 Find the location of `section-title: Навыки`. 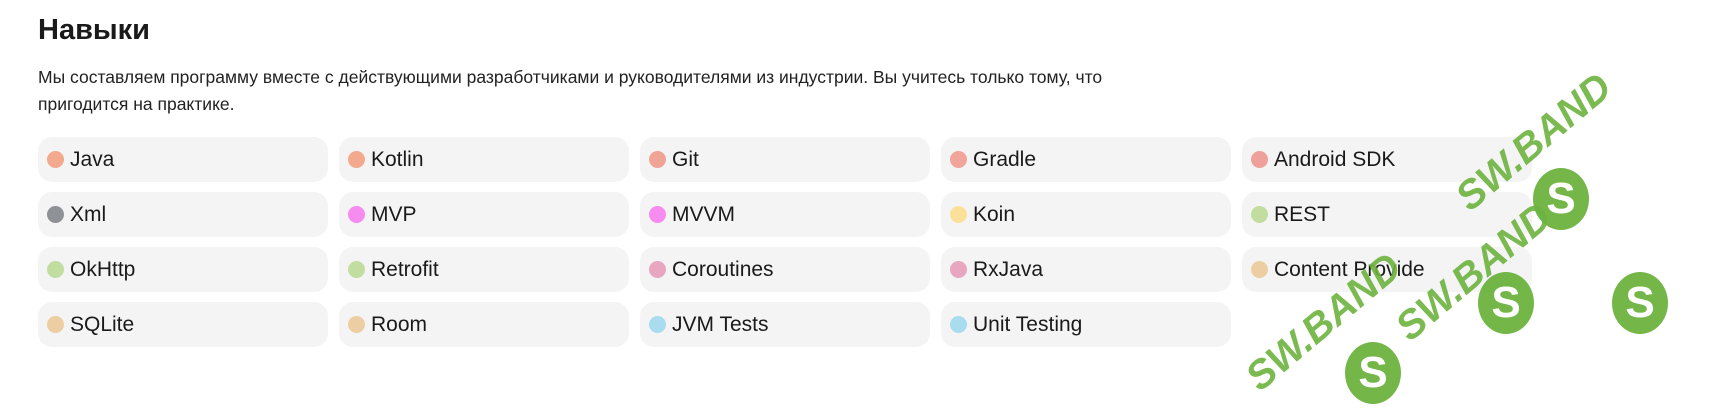

section-title: Навыки is located at coordinates (94, 30).